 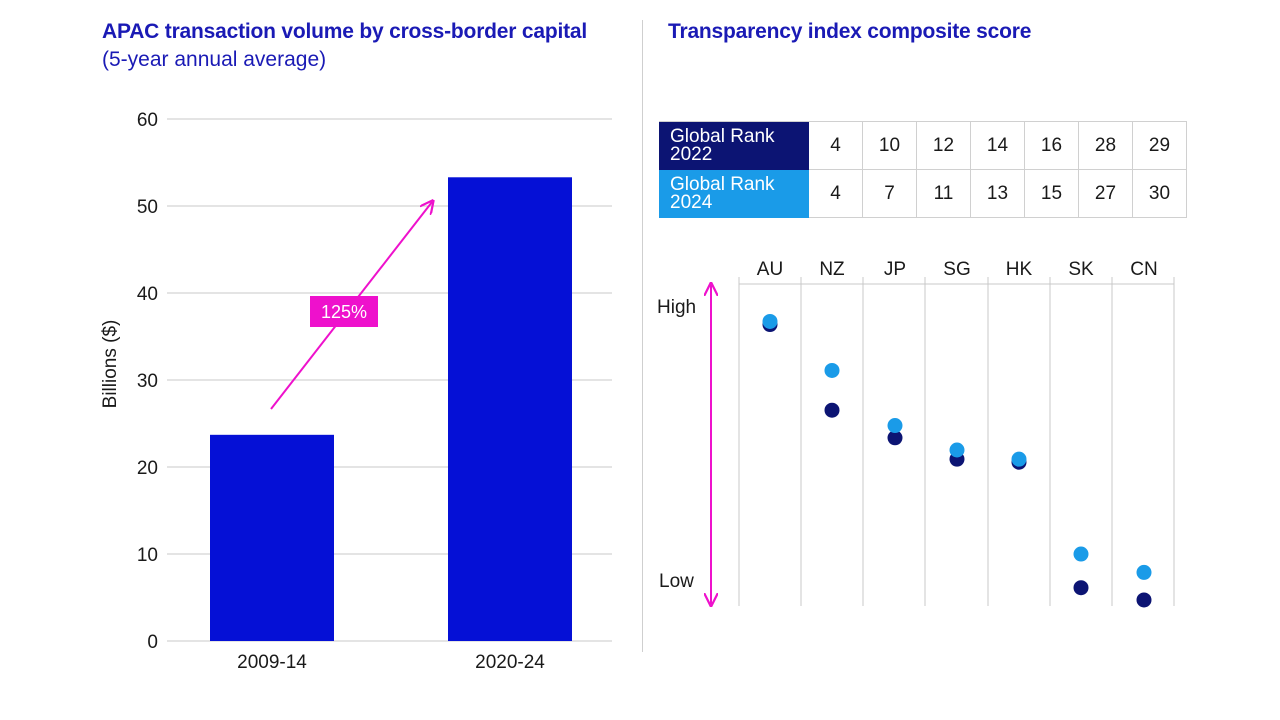 I want to click on growth-label-box, so click(x=344, y=311).